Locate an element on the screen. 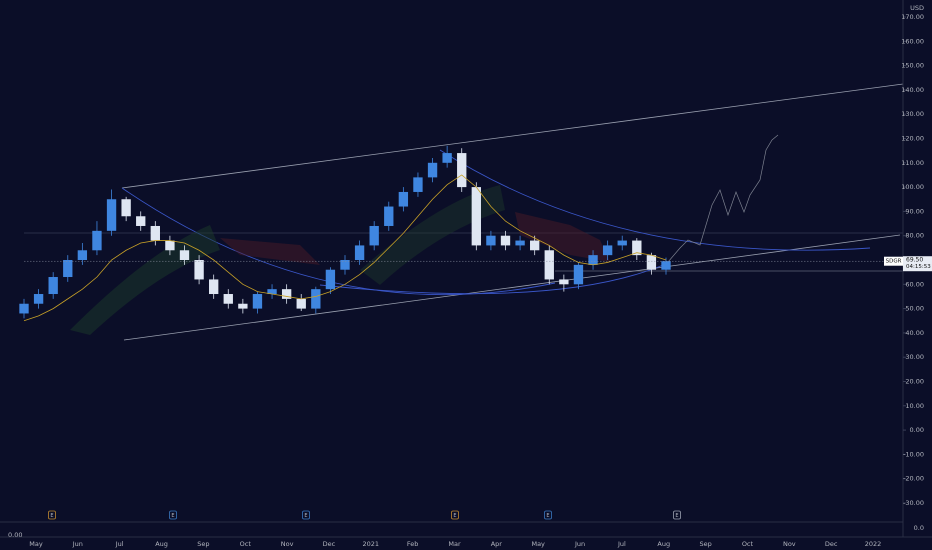 The height and width of the screenshot is (550, 932). y-tick-label: 20.00 is located at coordinates (914, 382).